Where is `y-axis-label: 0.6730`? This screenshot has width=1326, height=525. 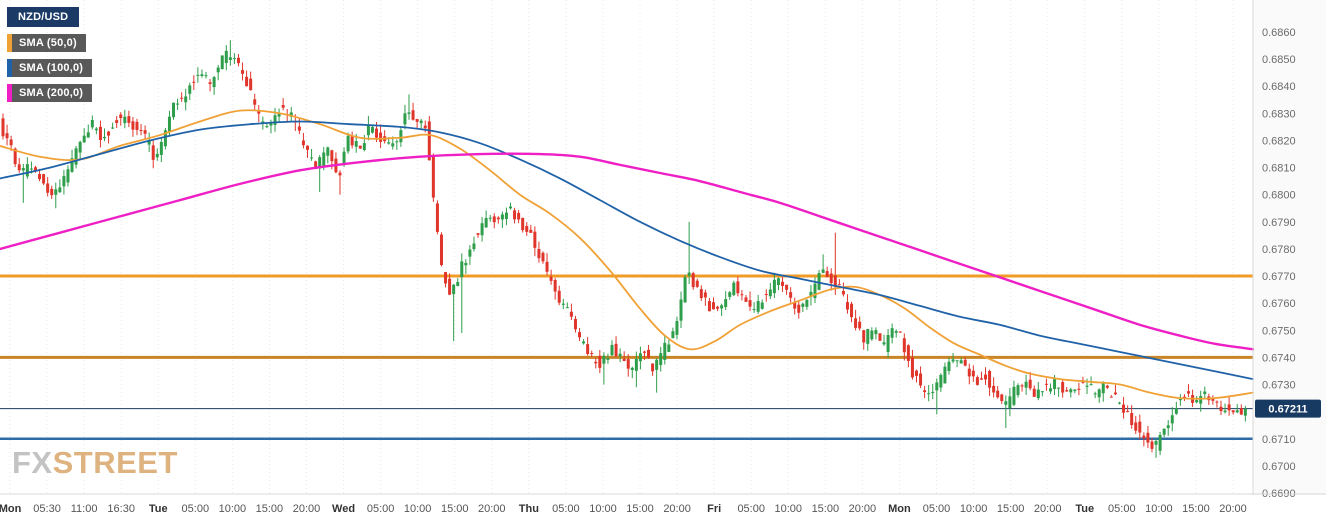 y-axis-label: 0.6730 is located at coordinates (1279, 386).